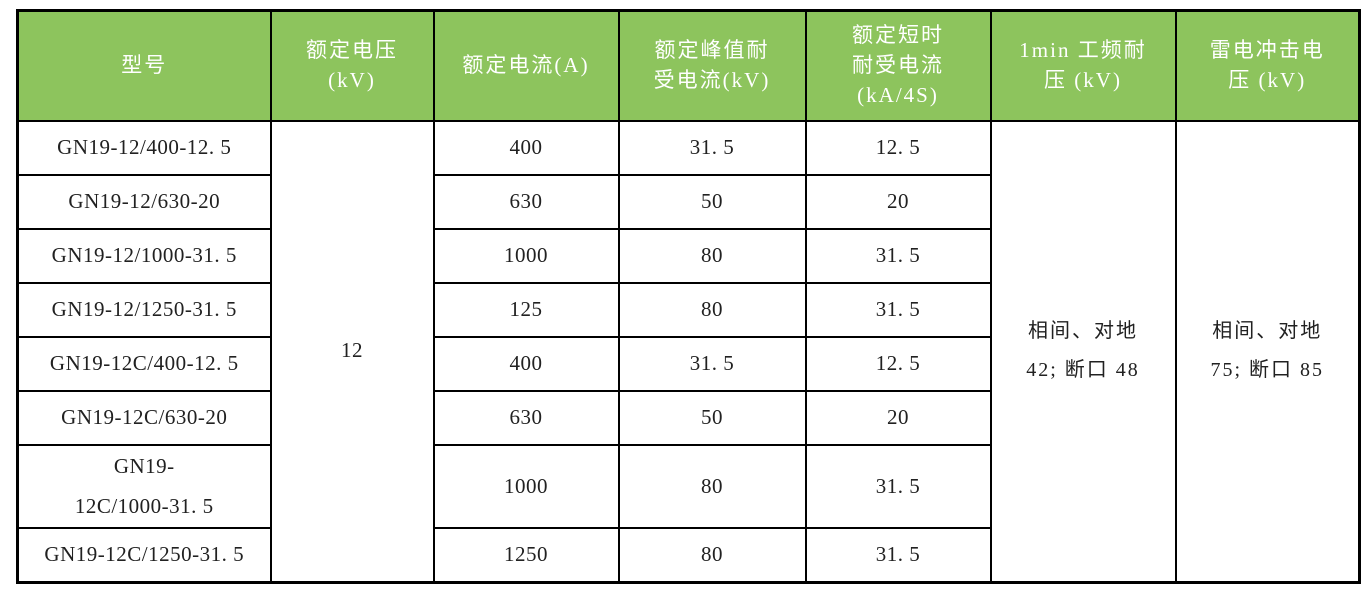 The image size is (1366, 590). Describe the element at coordinates (526, 65) in the screenshot. I see `header-rated-current: 额定电流(A)` at that location.